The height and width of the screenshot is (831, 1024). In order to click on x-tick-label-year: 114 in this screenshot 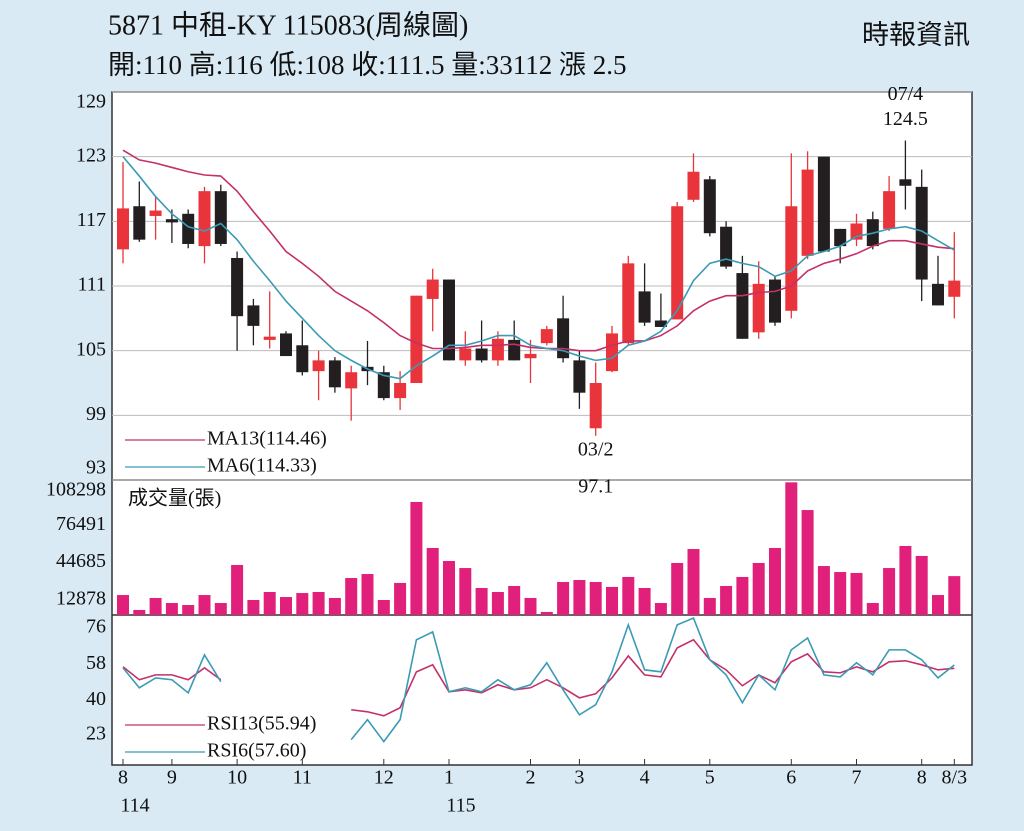, I will do `click(134, 806)`.